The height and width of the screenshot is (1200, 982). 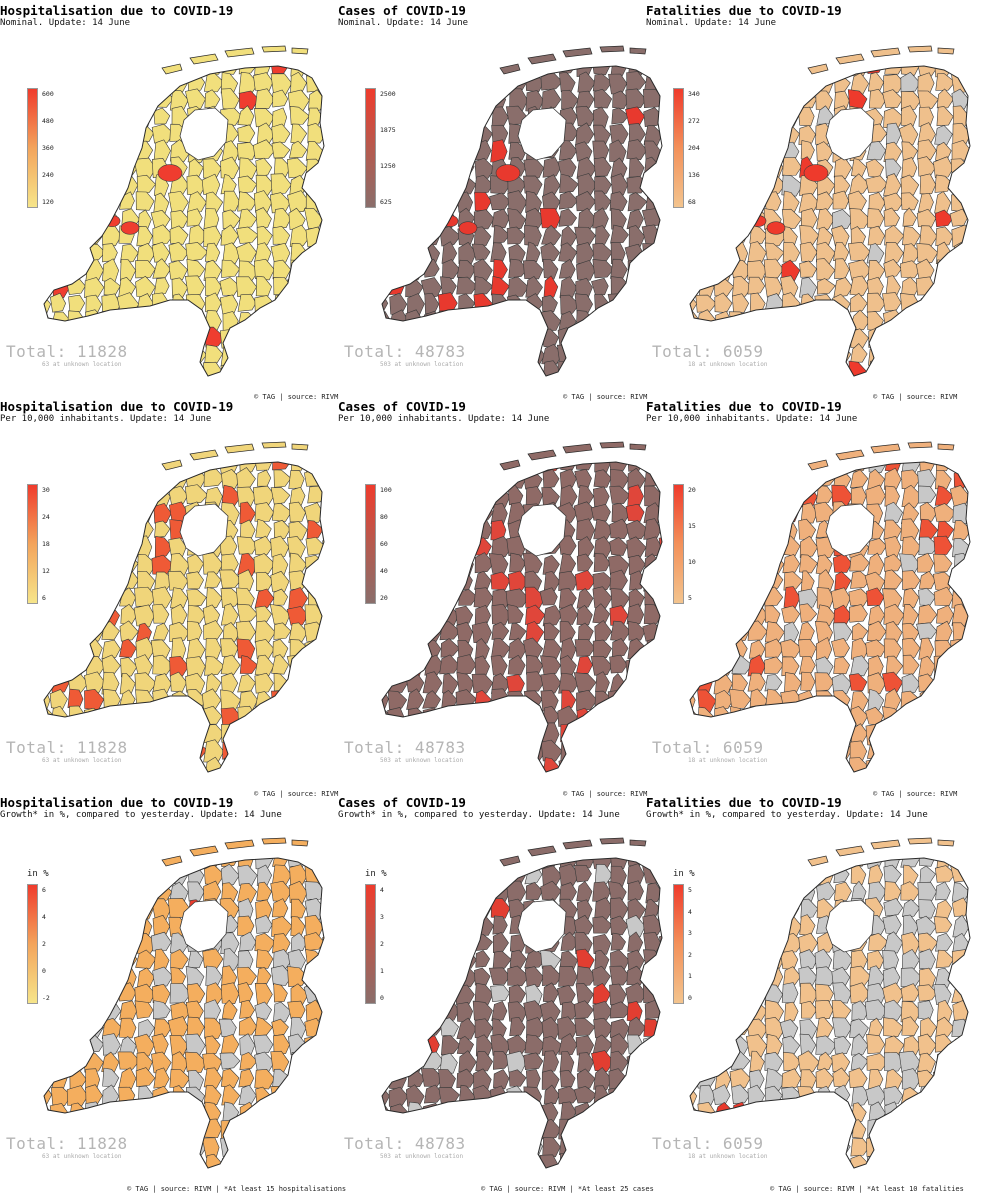 I want to click on ijsselmeer-lake, so click(x=850, y=134).